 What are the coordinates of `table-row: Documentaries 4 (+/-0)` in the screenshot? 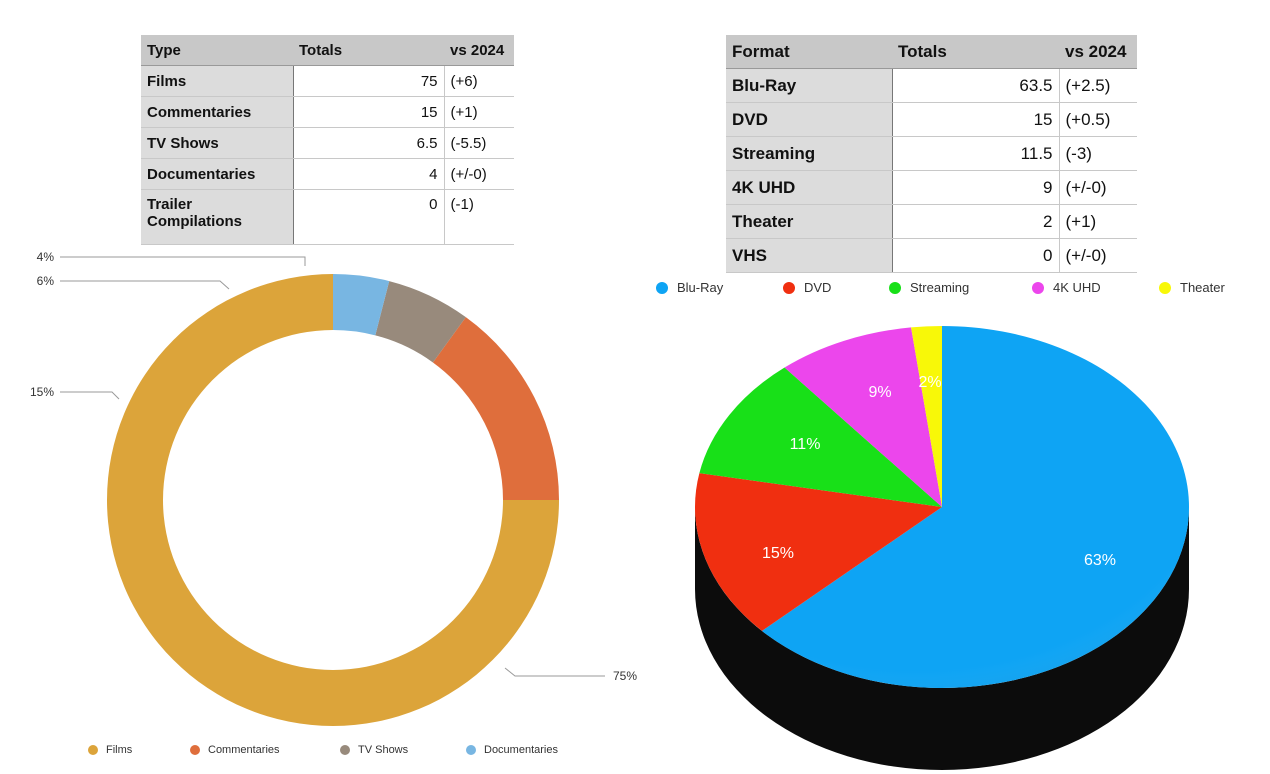 It's located at (327, 174).